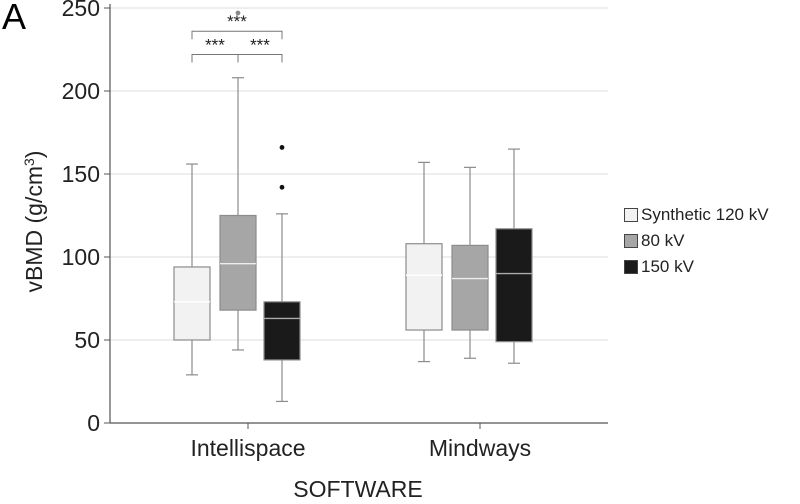  Describe the element at coordinates (81, 91) in the screenshot. I see `y-tick-label: 200` at that location.